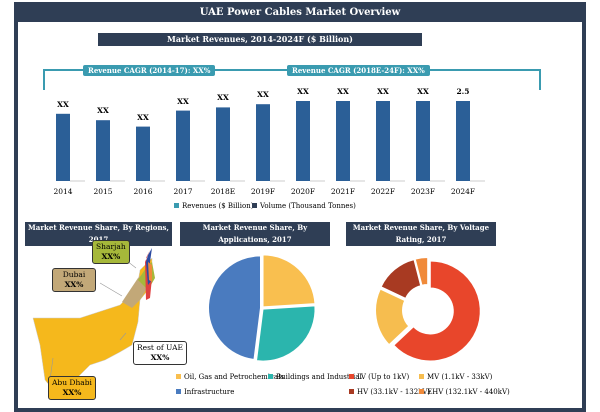 This screenshot has height=412, width=600. What do you see at coordinates (344, 308) in the screenshot?
I see `pie-charts` at bounding box center [344, 308].